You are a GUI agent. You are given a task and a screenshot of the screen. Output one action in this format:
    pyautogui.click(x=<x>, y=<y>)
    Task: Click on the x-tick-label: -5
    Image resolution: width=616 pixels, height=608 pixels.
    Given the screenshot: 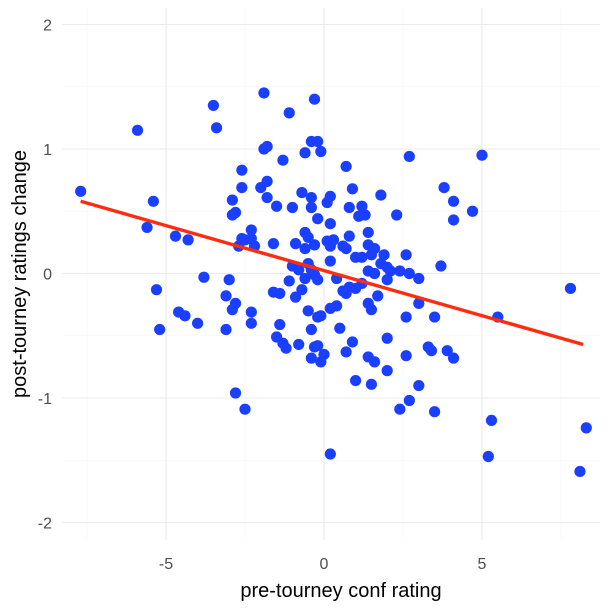 What is the action you would take?
    pyautogui.click(x=166, y=564)
    